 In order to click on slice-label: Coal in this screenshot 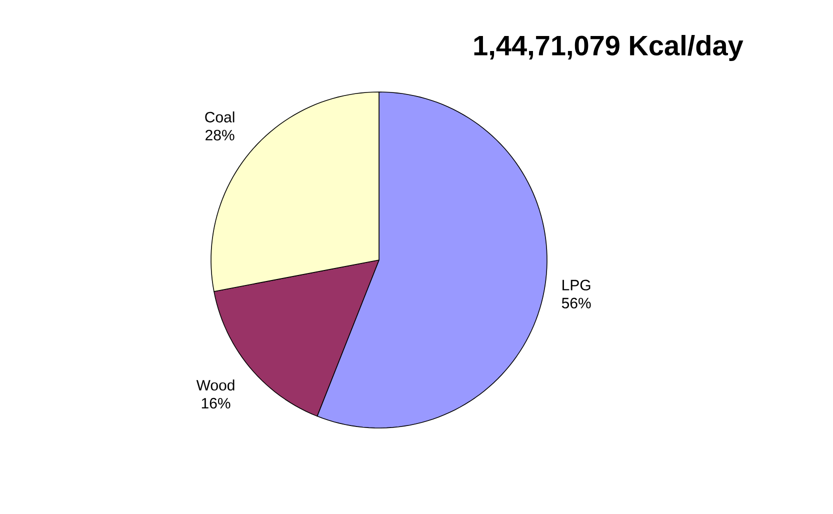, I will do `click(219, 116)`.